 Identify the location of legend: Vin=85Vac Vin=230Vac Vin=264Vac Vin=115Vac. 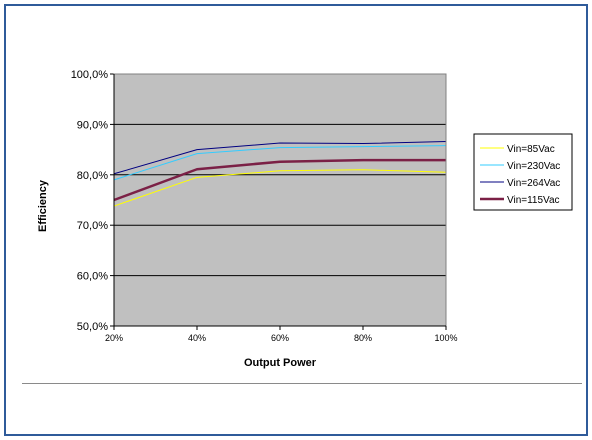
(523, 172).